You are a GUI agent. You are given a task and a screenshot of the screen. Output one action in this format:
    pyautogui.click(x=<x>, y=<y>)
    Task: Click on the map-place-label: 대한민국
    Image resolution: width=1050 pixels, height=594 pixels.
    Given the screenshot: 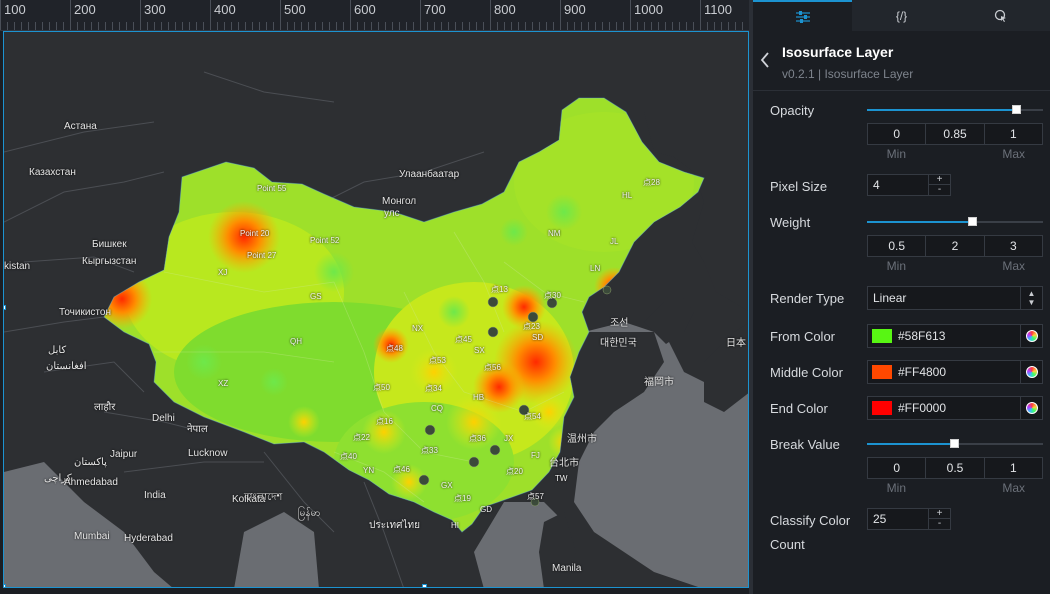 What is the action you would take?
    pyautogui.click(x=618, y=343)
    